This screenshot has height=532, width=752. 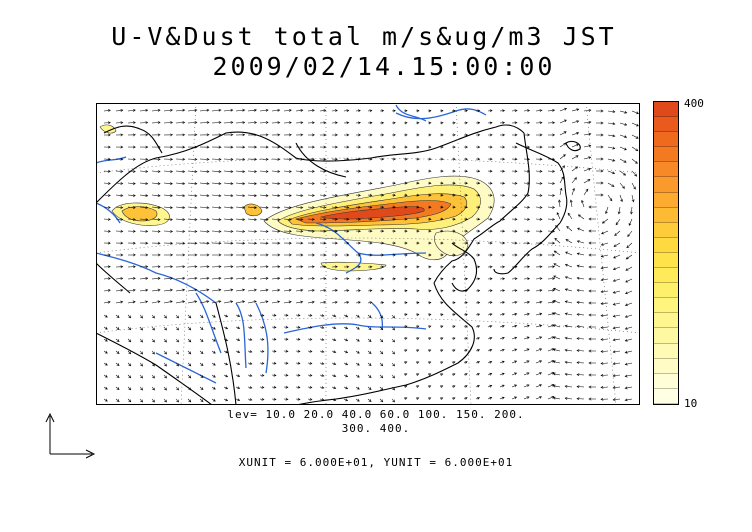 I want to click on color-scale-bar, so click(x=666, y=253).